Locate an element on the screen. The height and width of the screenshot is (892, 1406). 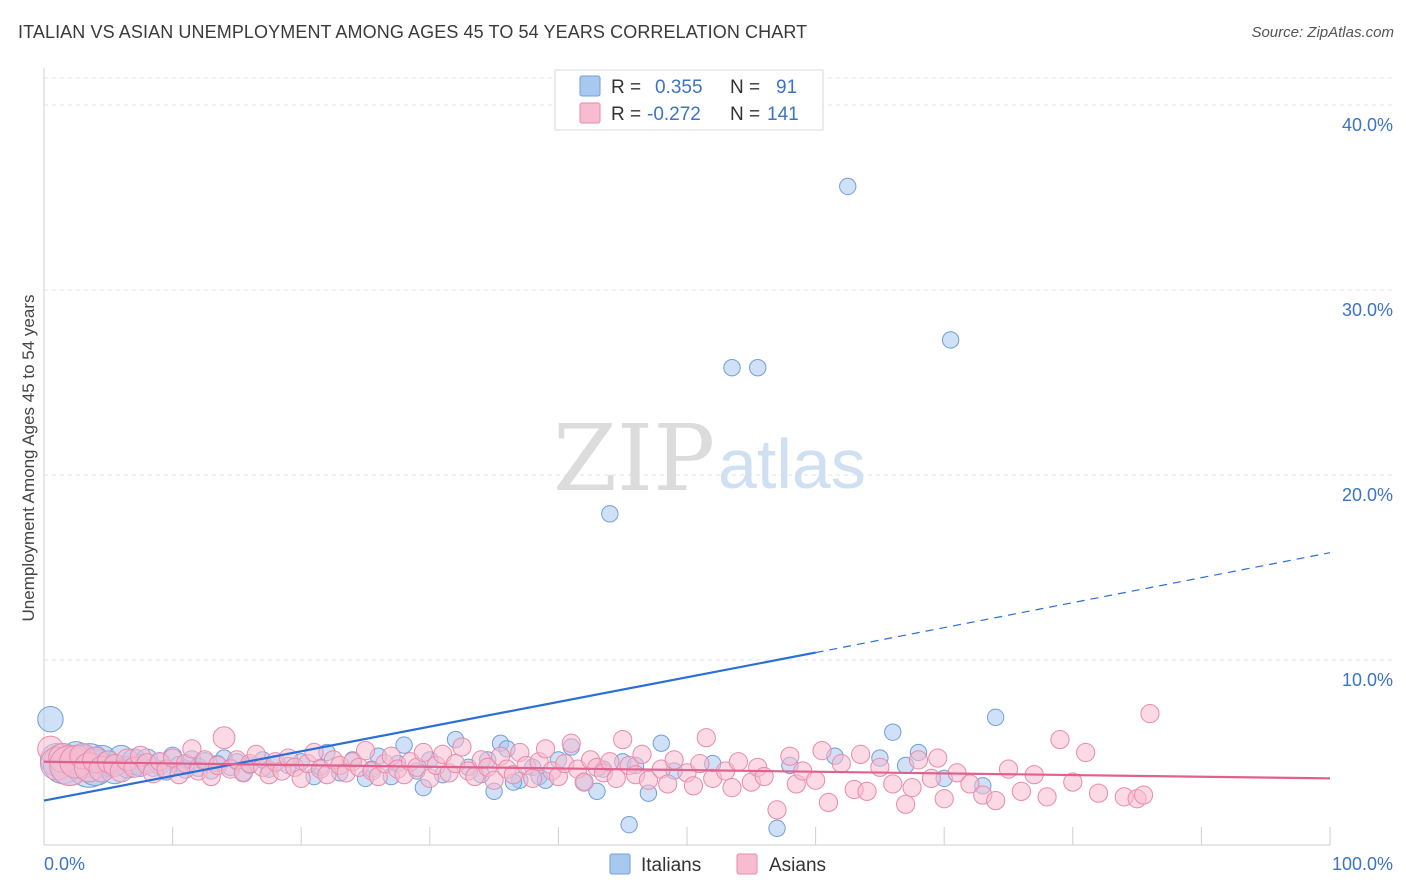
series-legend-swatch-asians is located at coordinates (747, 864).